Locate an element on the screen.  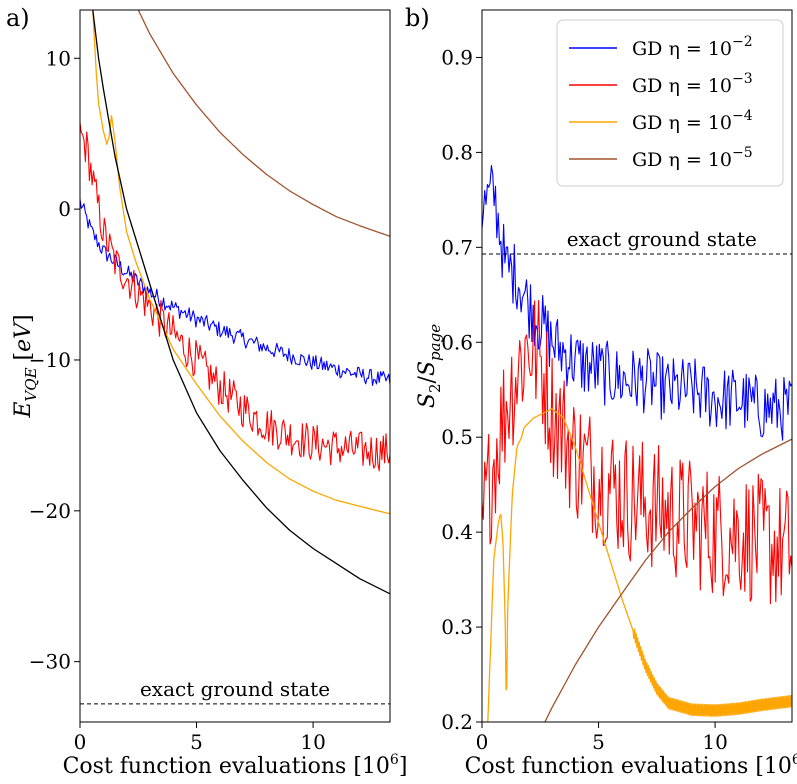
panel-label-b: b) is located at coordinates (417, 18).